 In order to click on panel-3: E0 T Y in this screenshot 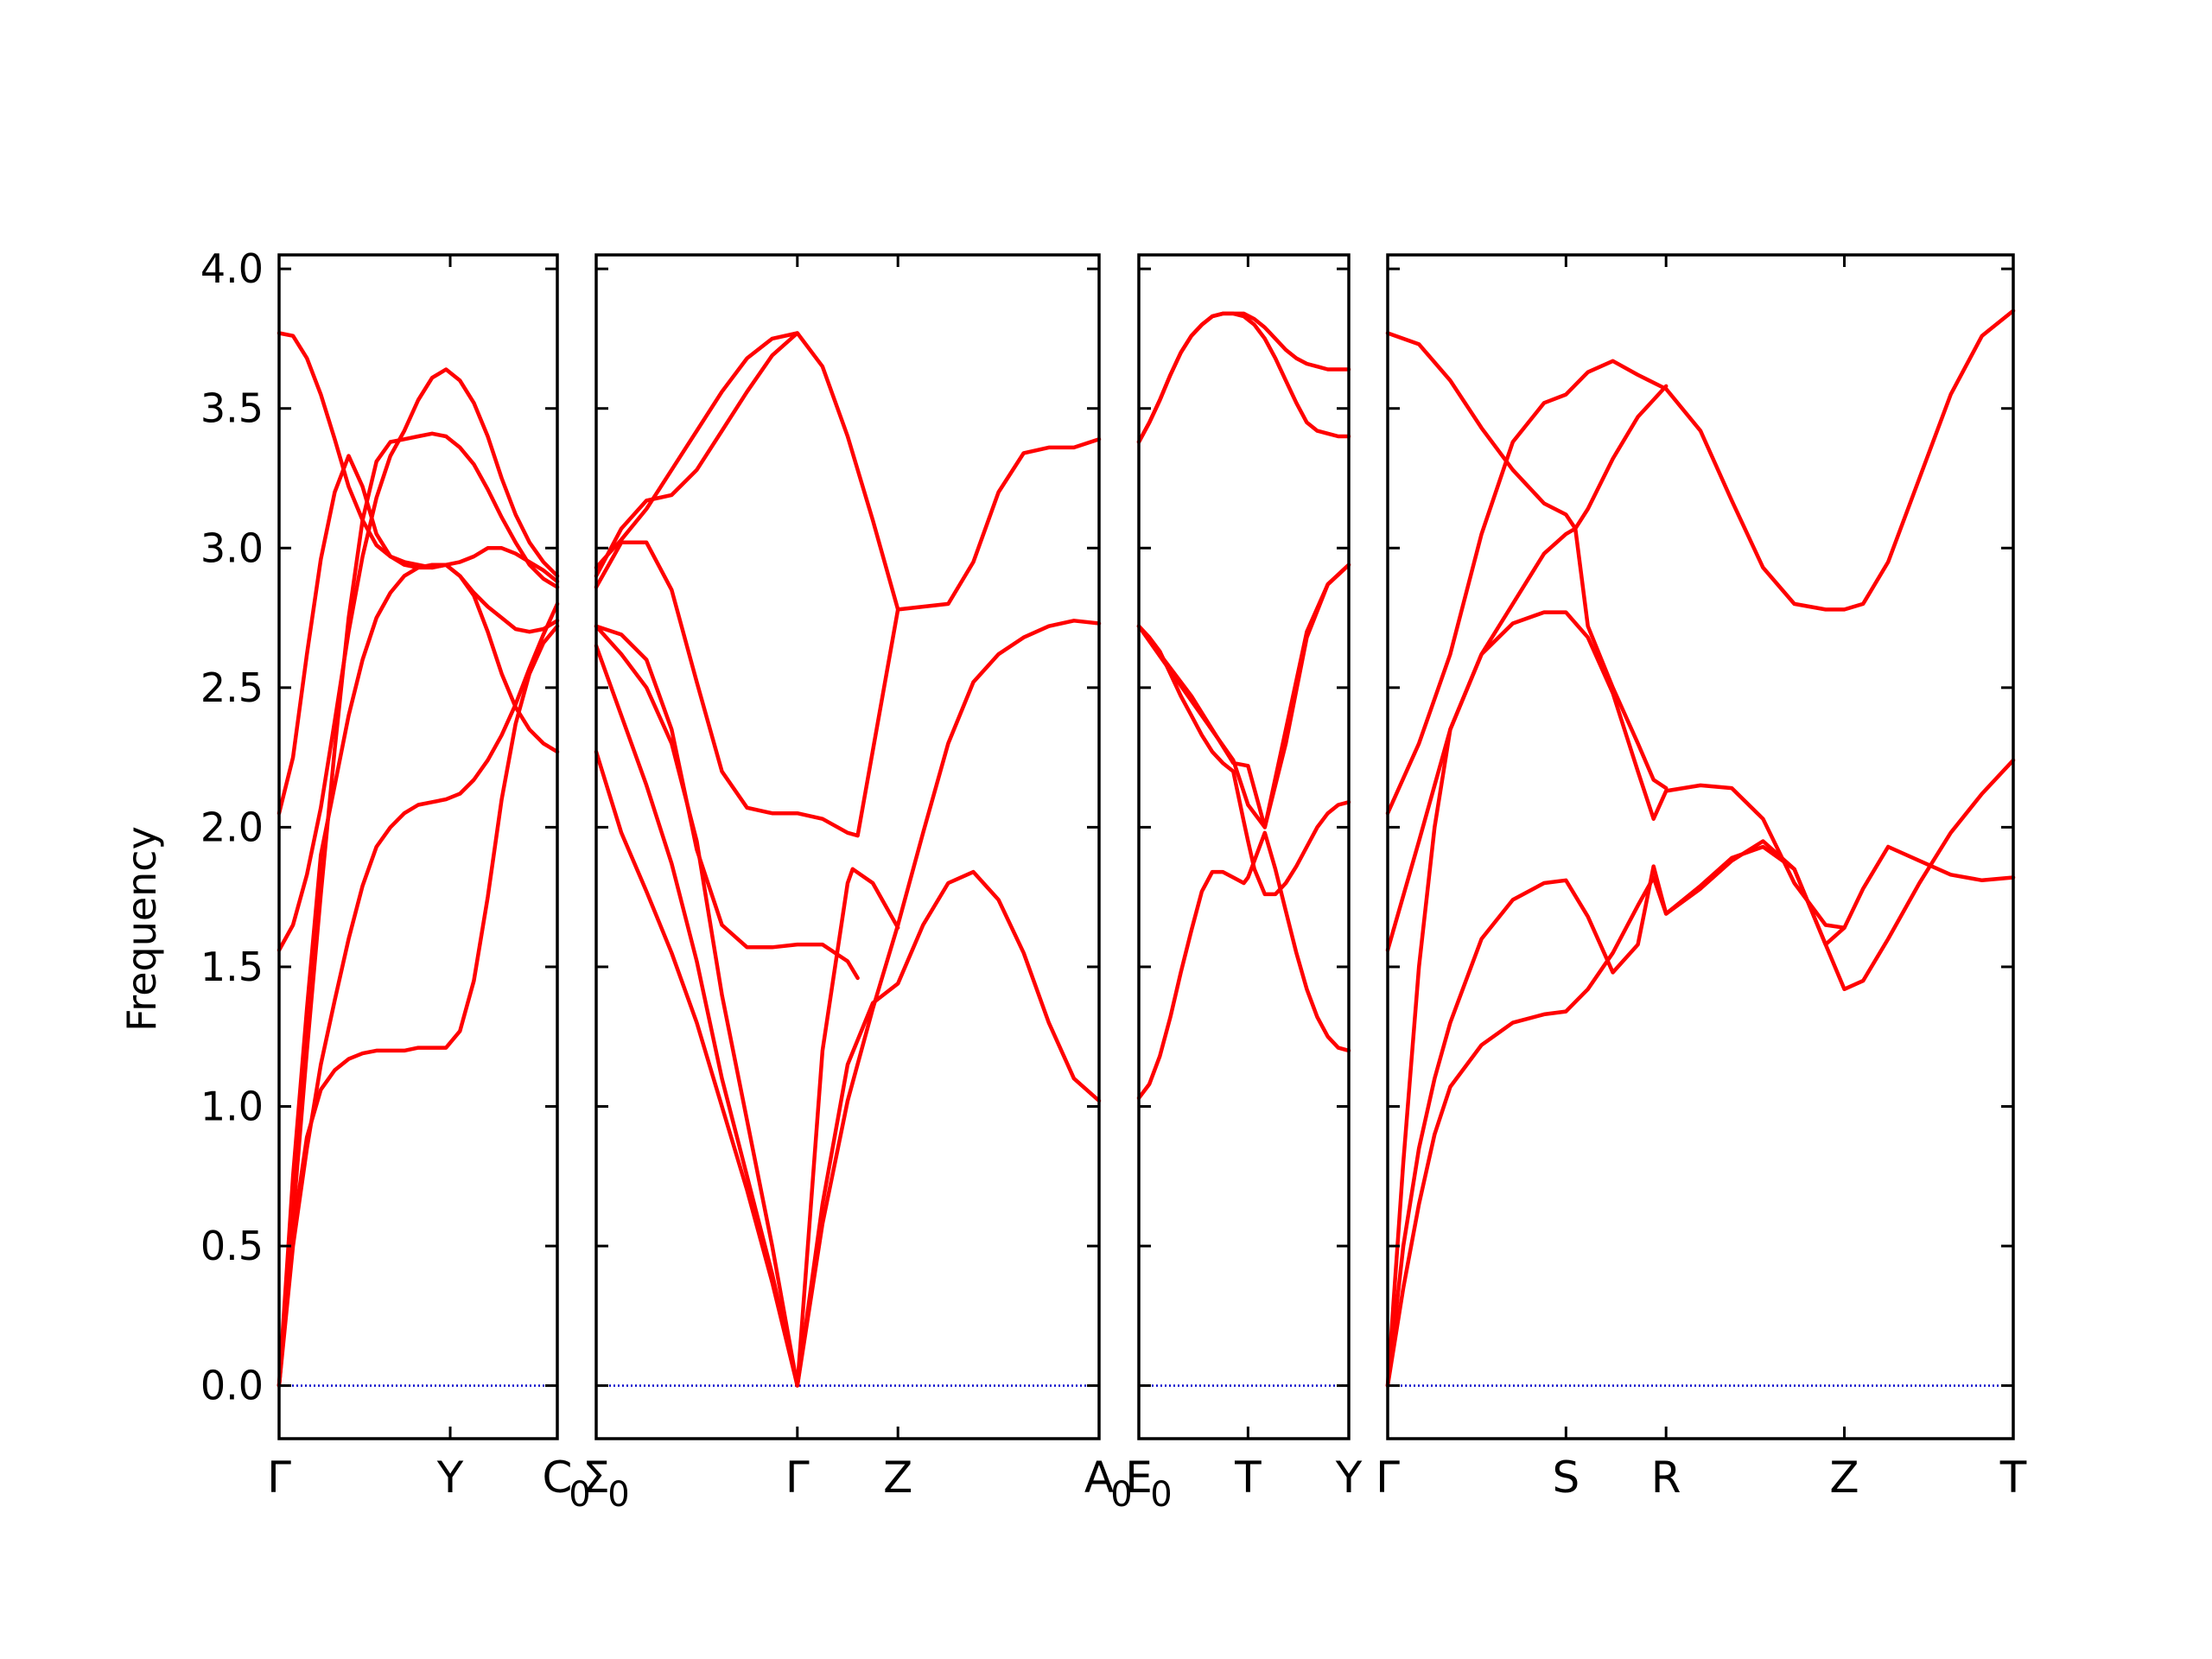, I will do `click(1244, 884)`.